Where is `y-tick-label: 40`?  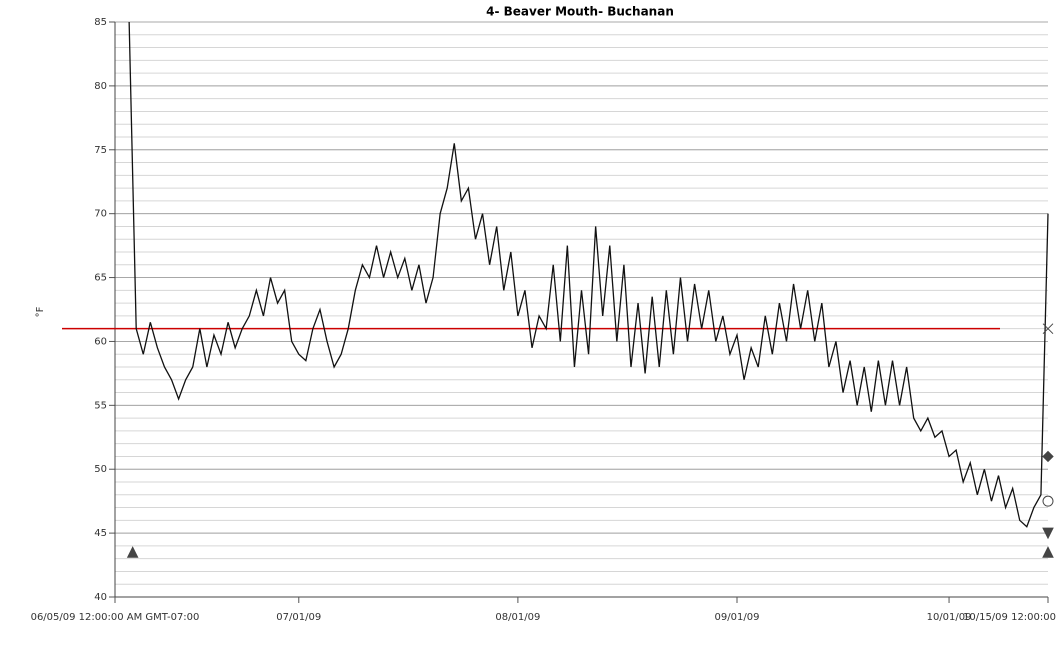
y-tick-label: 40 is located at coordinates (100, 597).